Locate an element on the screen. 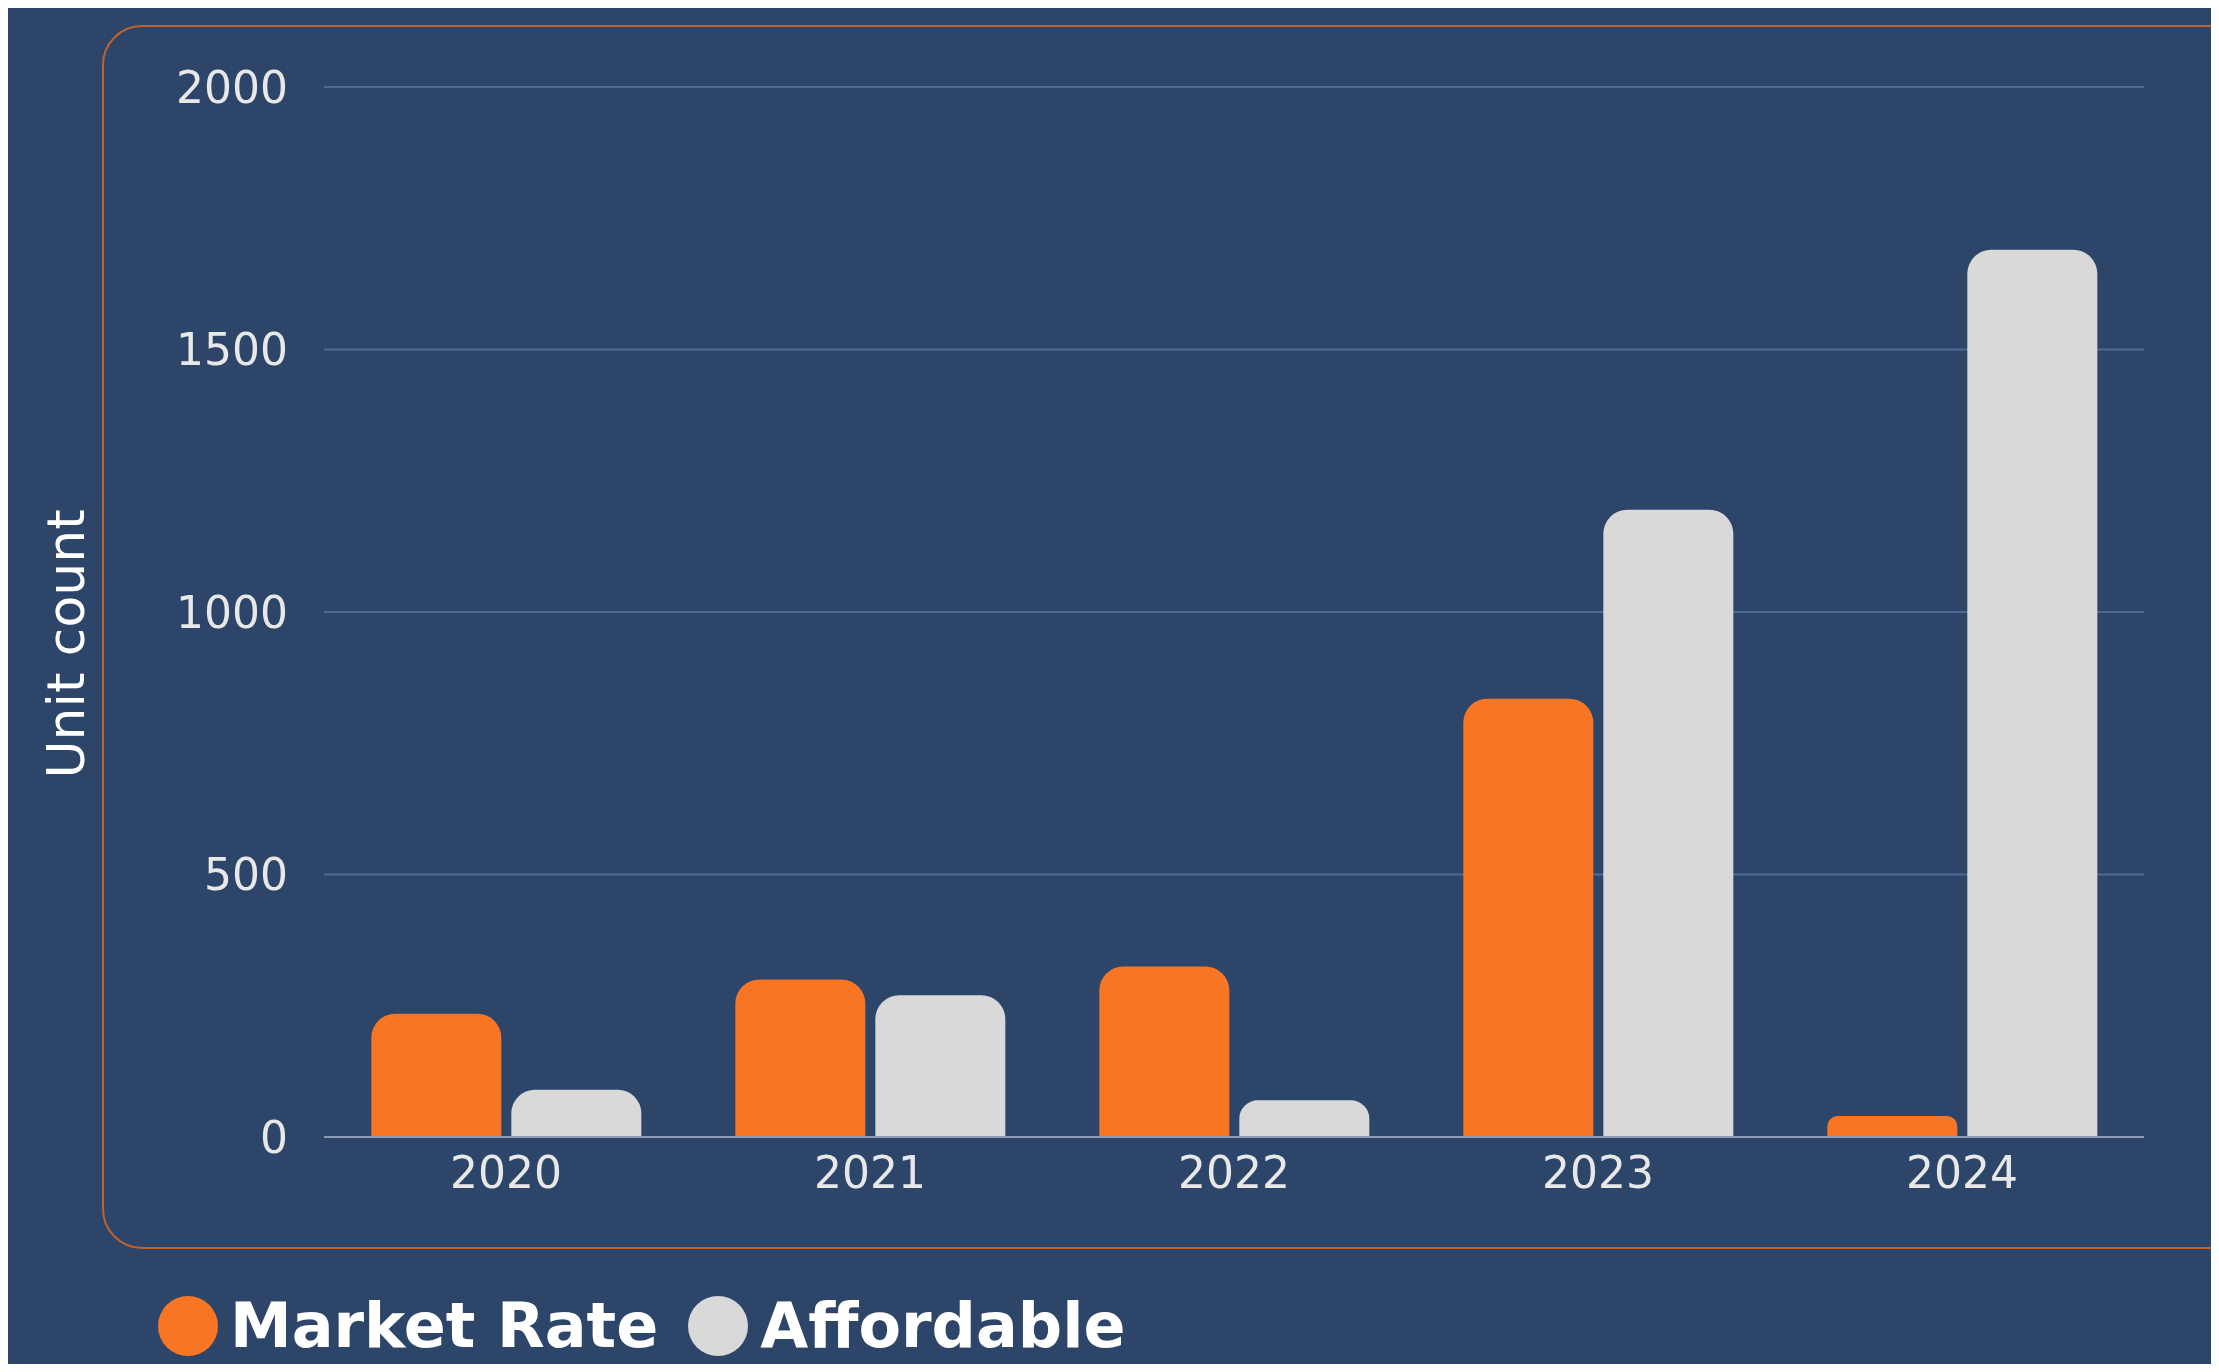  y-axis-title: Unit count is located at coordinates (66, 644).